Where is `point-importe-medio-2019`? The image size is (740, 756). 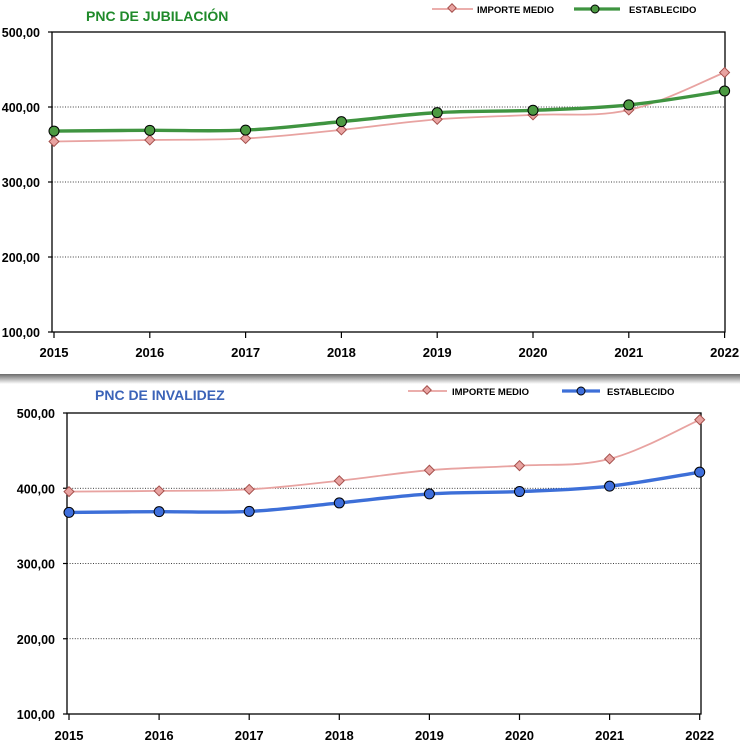 point-importe-medio-2019 is located at coordinates (429, 470).